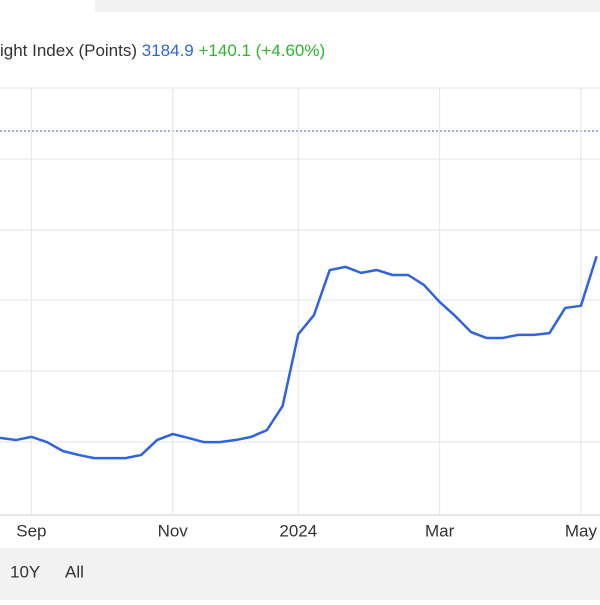 The height and width of the screenshot is (605, 600). What do you see at coordinates (68, 50) in the screenshot?
I see `chart-title: ight Index (Points)` at bounding box center [68, 50].